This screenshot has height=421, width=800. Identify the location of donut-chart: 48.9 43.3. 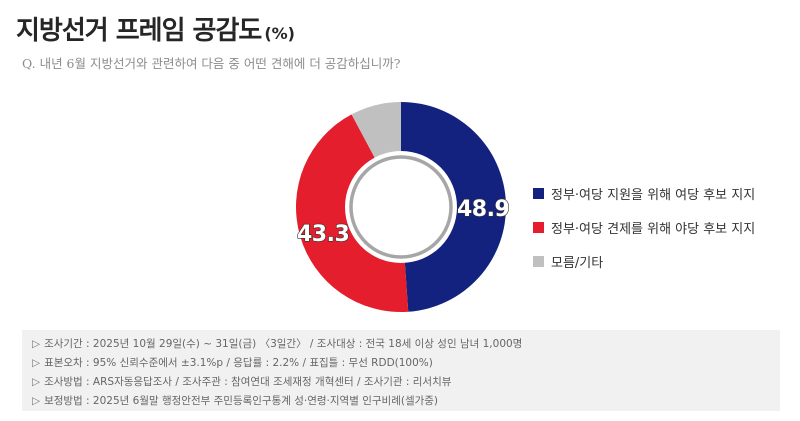
(403, 207).